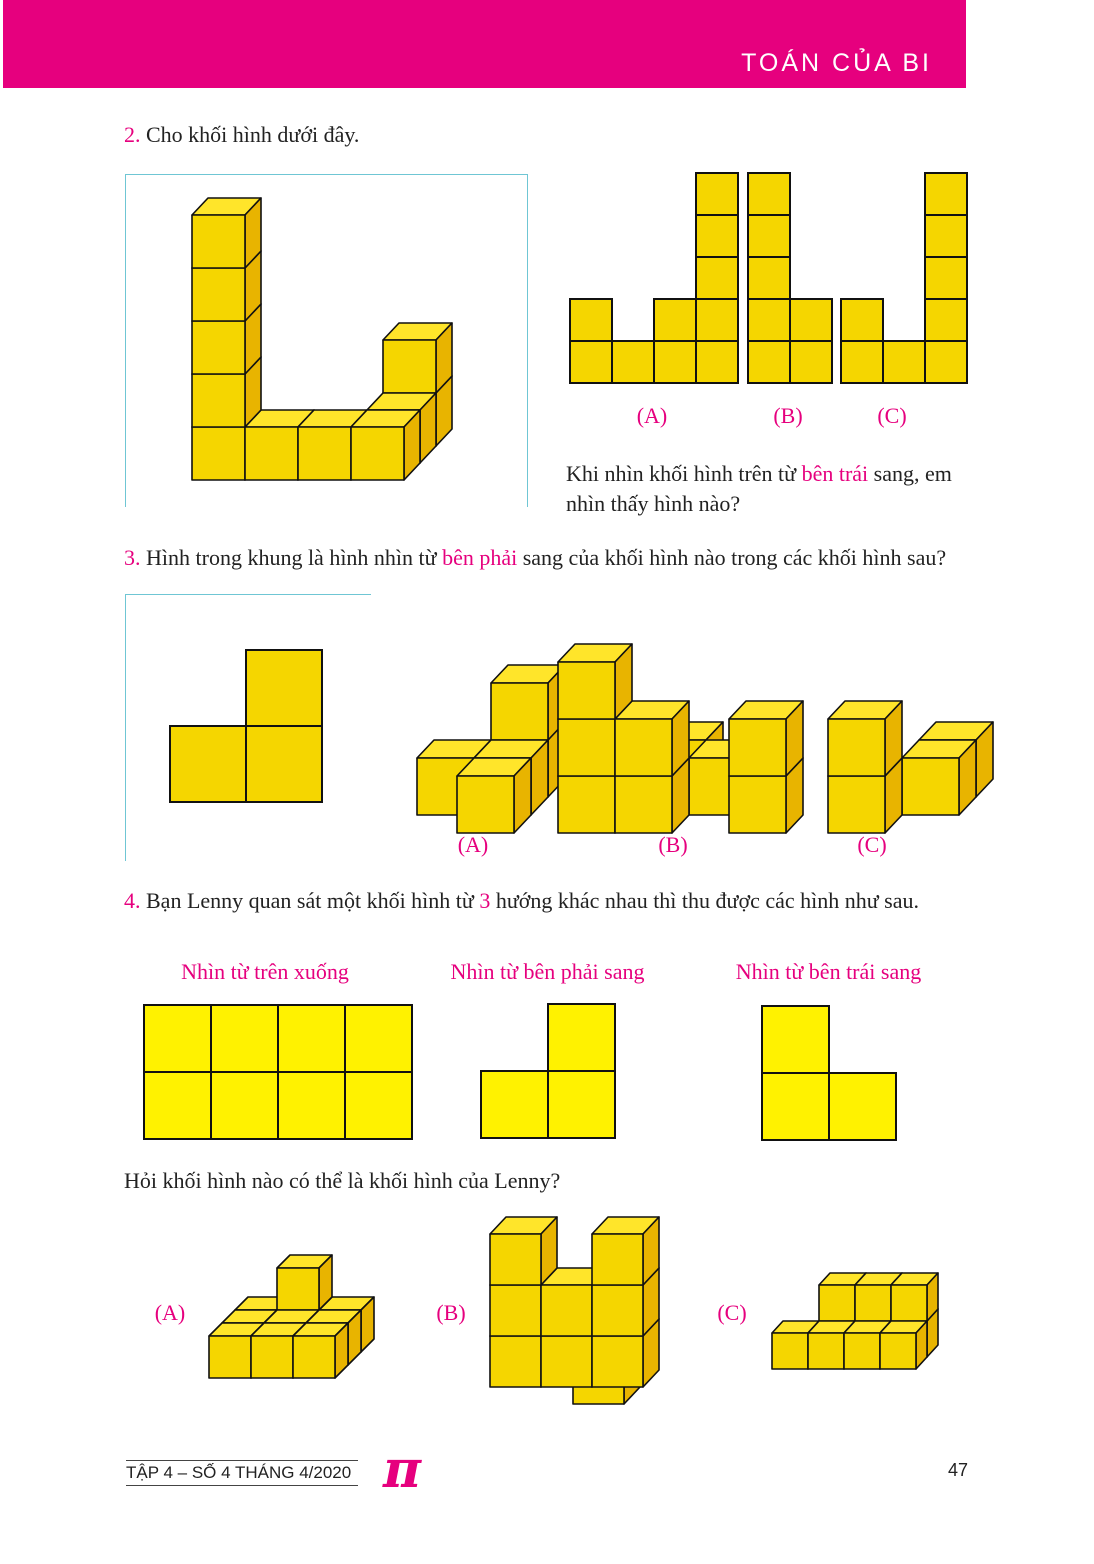 This screenshot has width=1094, height=1564. I want to click on q3-text-highlight: bên phải, so click(480, 557).